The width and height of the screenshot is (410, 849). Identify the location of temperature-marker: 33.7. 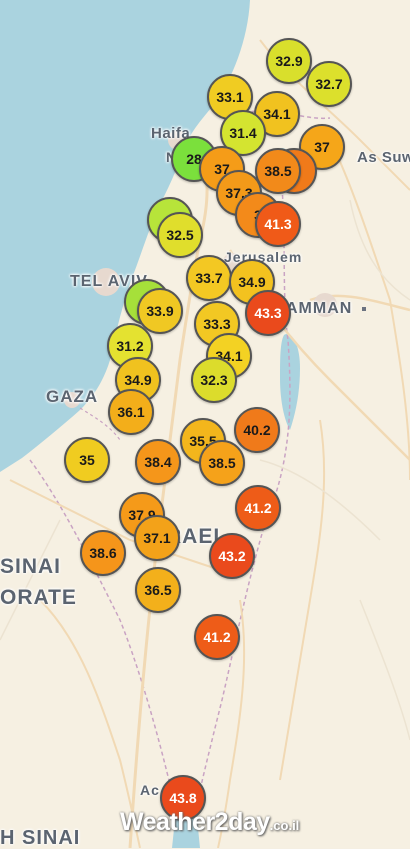
(209, 278).